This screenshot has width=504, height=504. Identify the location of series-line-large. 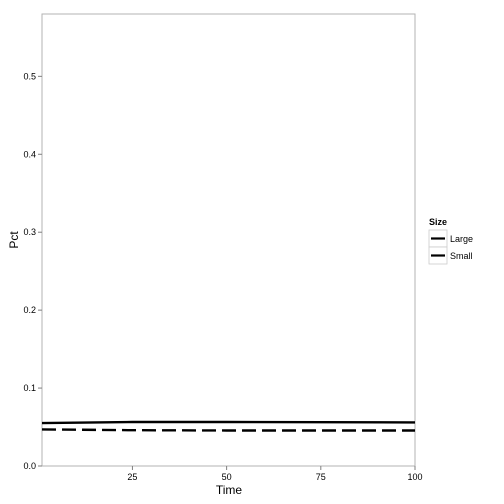
(228, 430).